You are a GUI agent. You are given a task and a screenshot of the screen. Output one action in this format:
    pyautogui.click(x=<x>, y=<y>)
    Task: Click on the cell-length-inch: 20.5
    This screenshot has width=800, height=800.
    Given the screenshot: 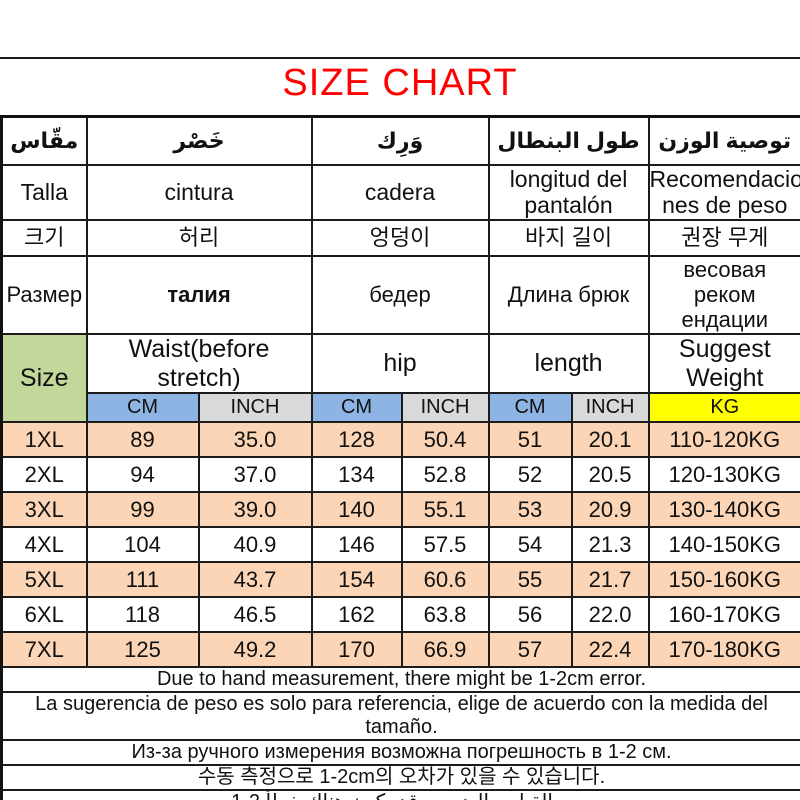 What is the action you would take?
    pyautogui.click(x=610, y=475)
    